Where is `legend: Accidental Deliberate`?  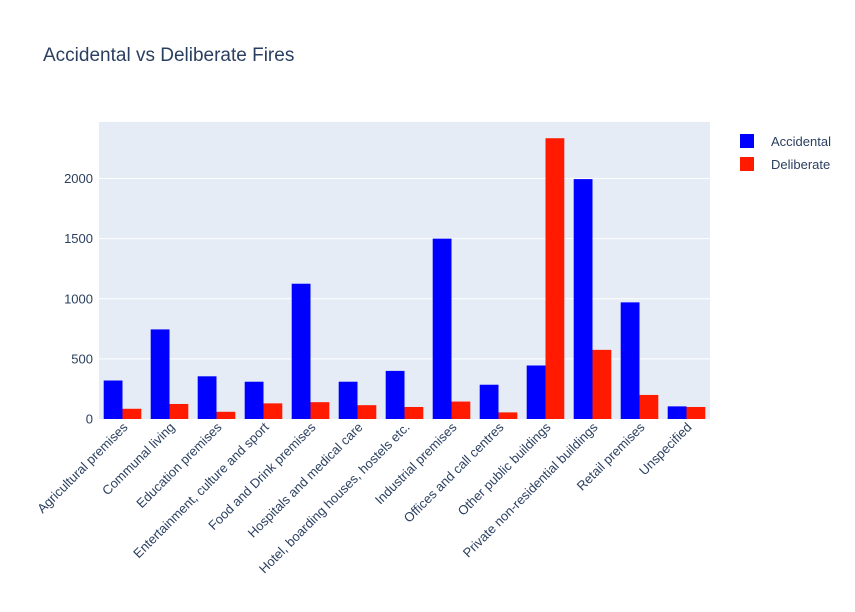 legend: Accidental Deliberate is located at coordinates (785, 153).